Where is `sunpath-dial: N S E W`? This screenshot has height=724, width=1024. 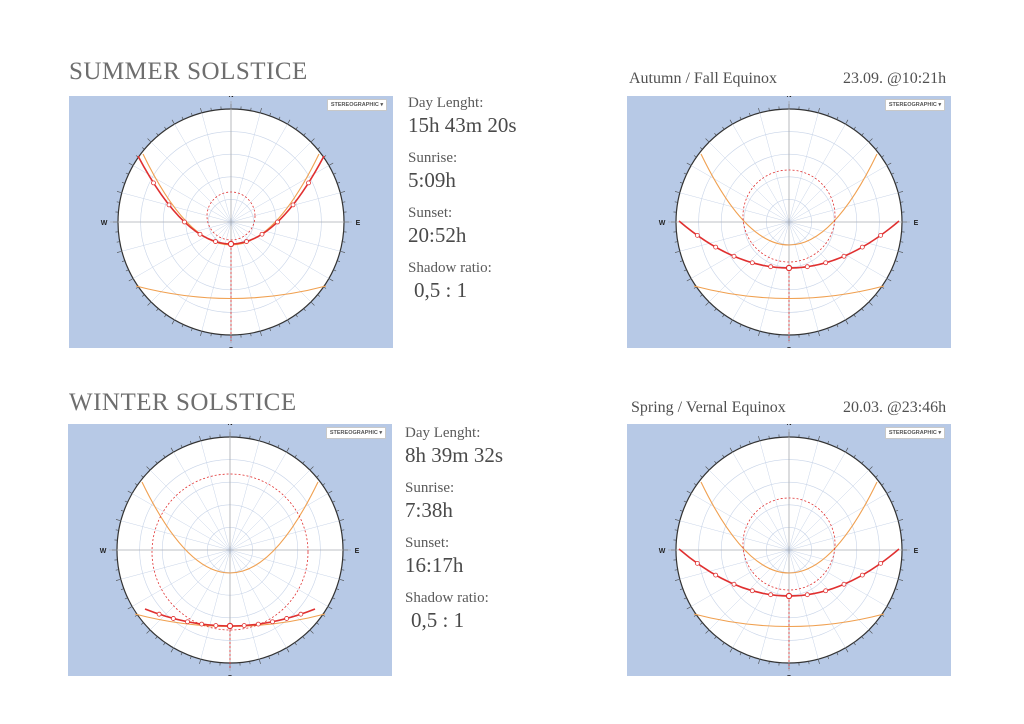 sunpath-dial: N S E W is located at coordinates (789, 222).